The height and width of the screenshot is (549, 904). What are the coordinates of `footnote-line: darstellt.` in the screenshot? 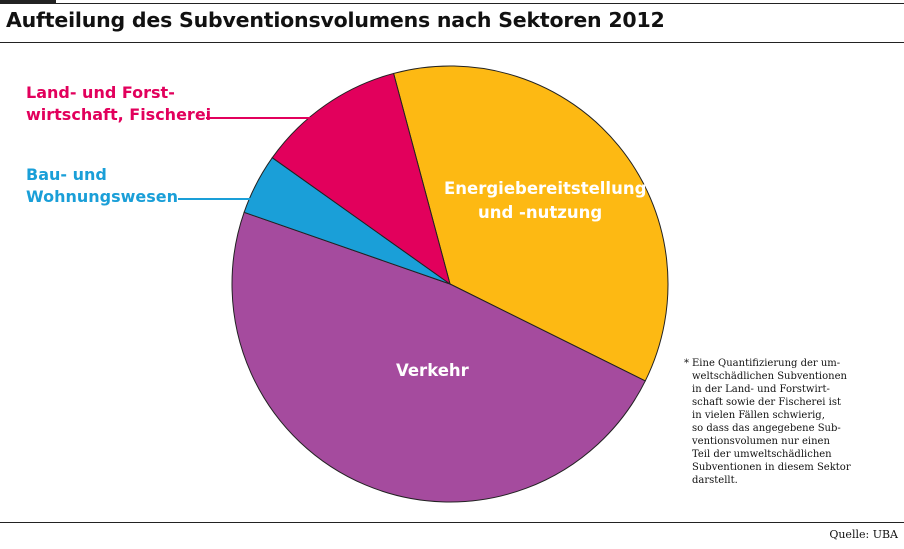 It's located at (715, 480).